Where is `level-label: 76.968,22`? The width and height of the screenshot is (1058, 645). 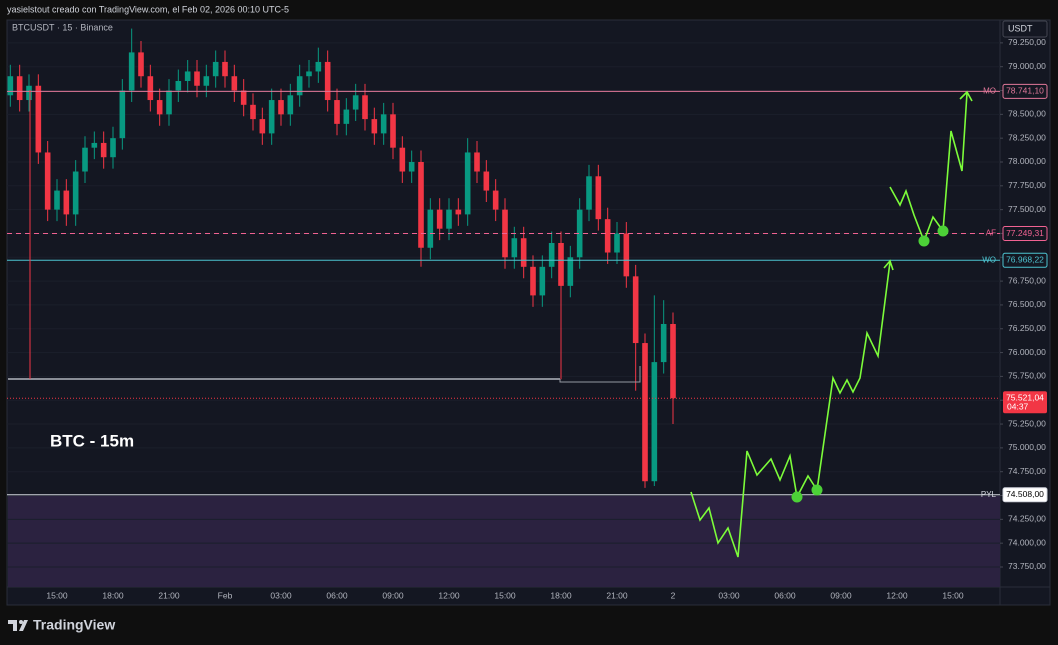
level-label: 76.968,22 is located at coordinates (1025, 260).